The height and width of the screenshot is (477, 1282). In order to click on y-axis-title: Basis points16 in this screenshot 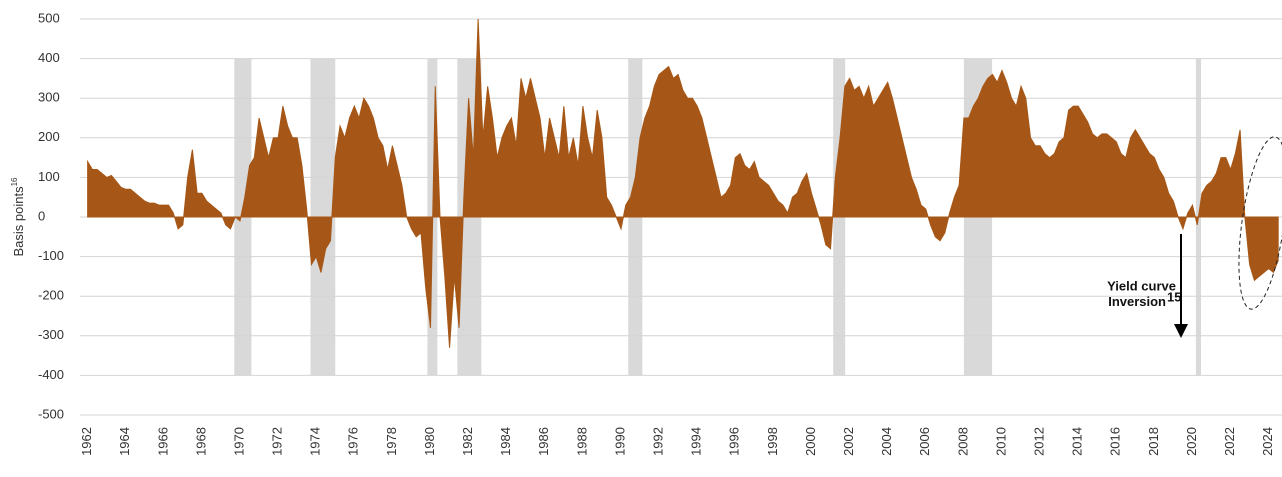, I will do `click(18, 217)`.